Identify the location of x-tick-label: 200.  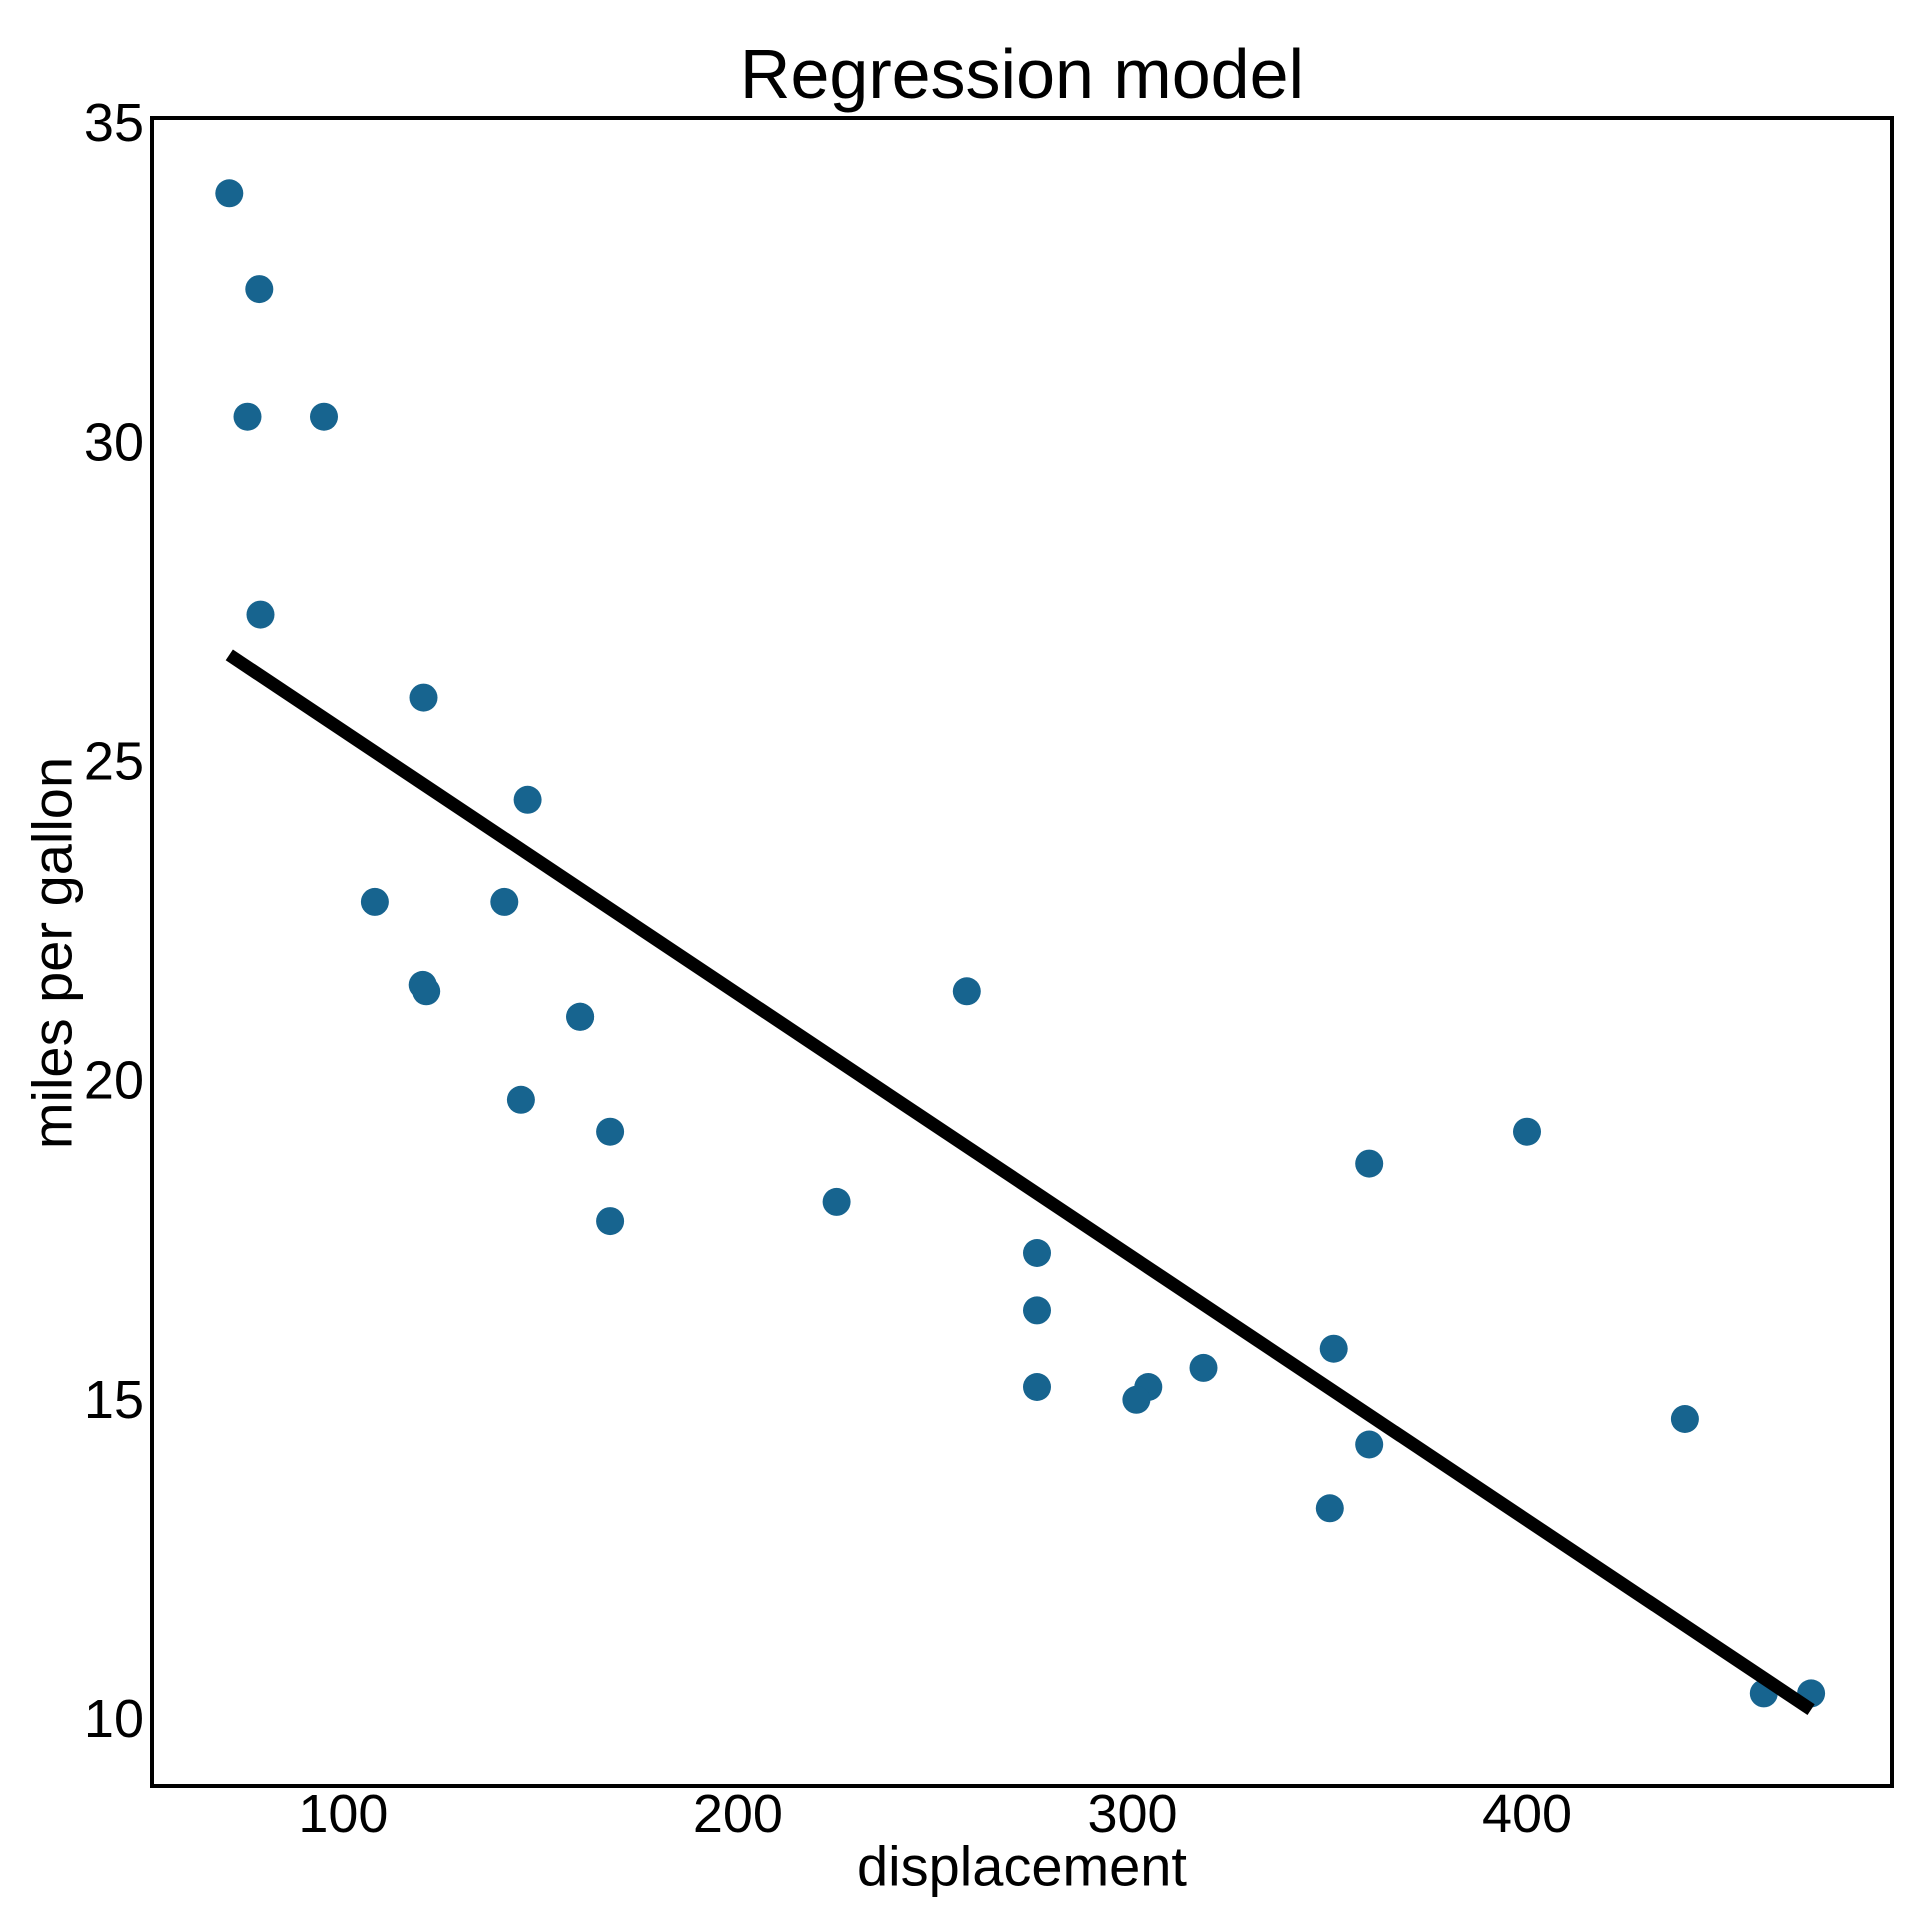
(738, 1814).